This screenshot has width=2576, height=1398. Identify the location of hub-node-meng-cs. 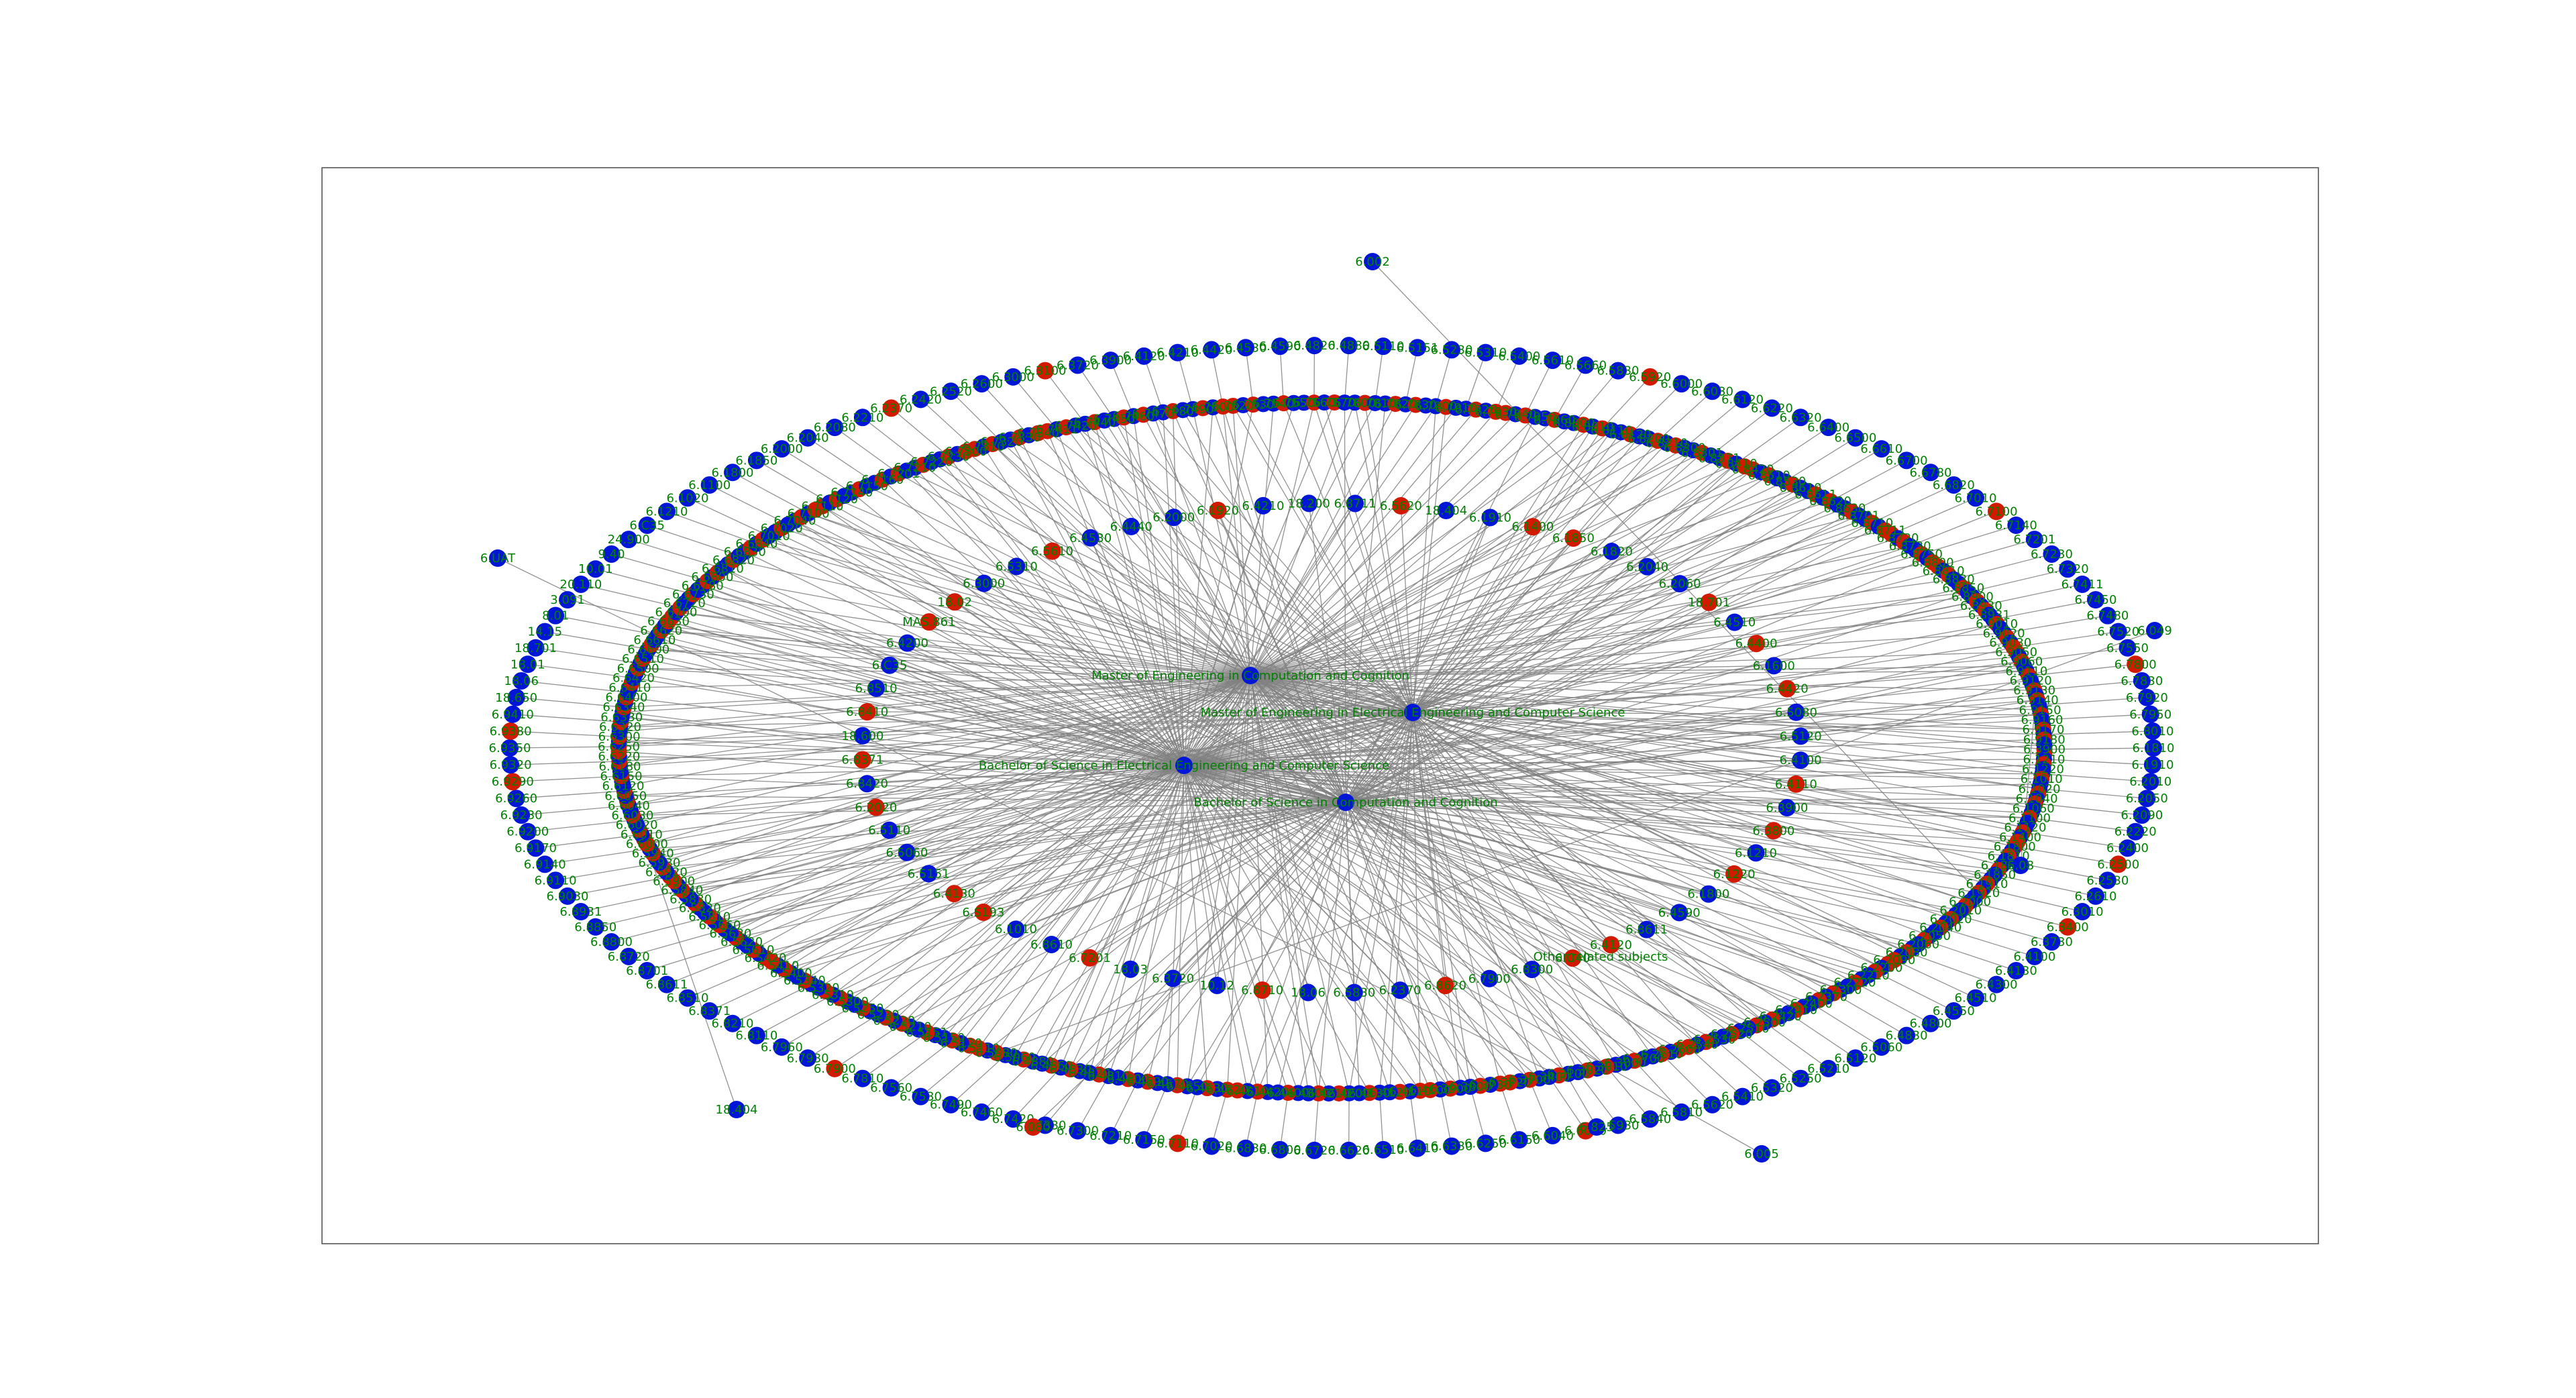
(1250, 675).